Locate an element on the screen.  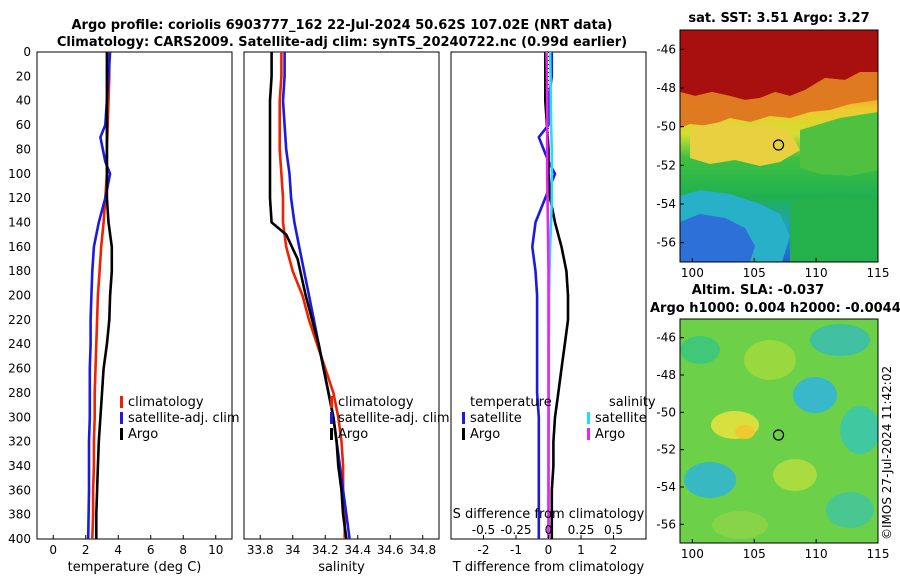
depth-tick-label: 180 is located at coordinates (19, 271).